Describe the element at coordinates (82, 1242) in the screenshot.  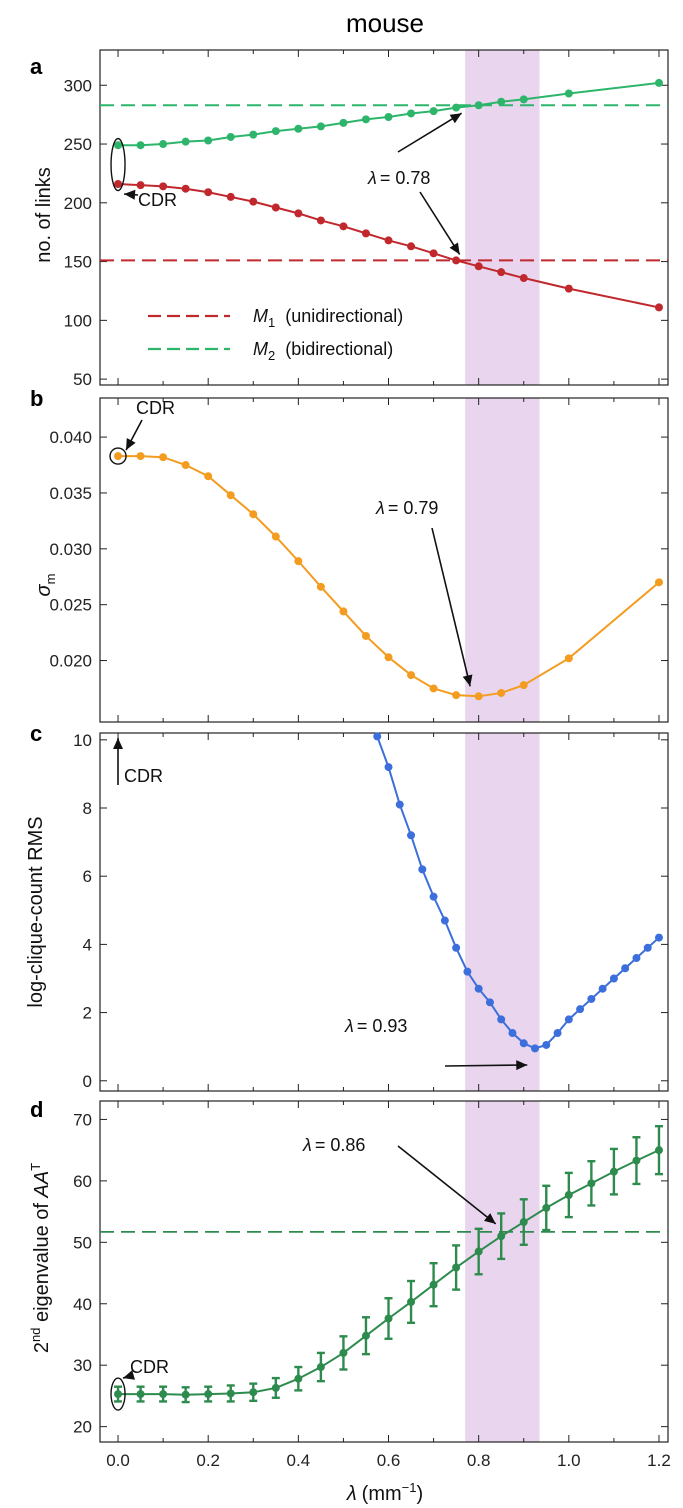
I see `y-tick-label: 50` at that location.